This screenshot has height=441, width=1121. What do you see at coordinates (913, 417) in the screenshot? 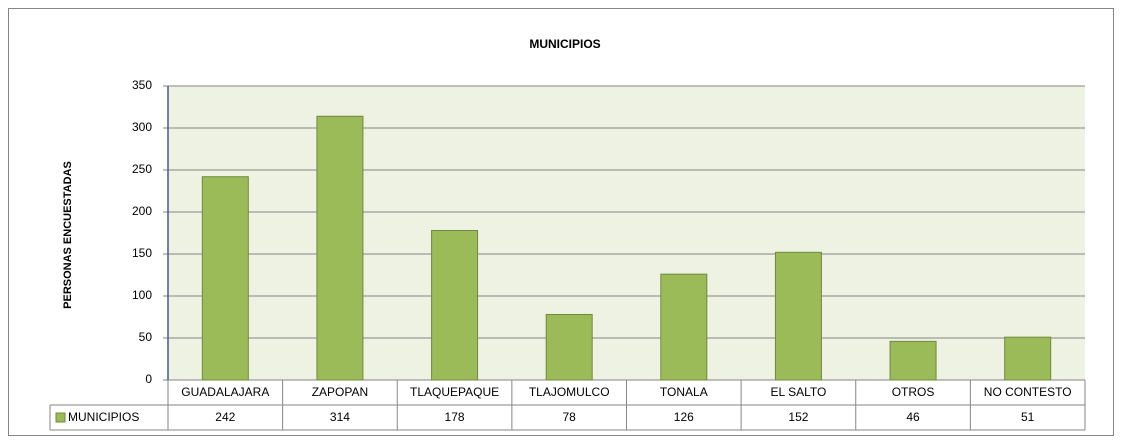
I see `table-value: 46` at bounding box center [913, 417].